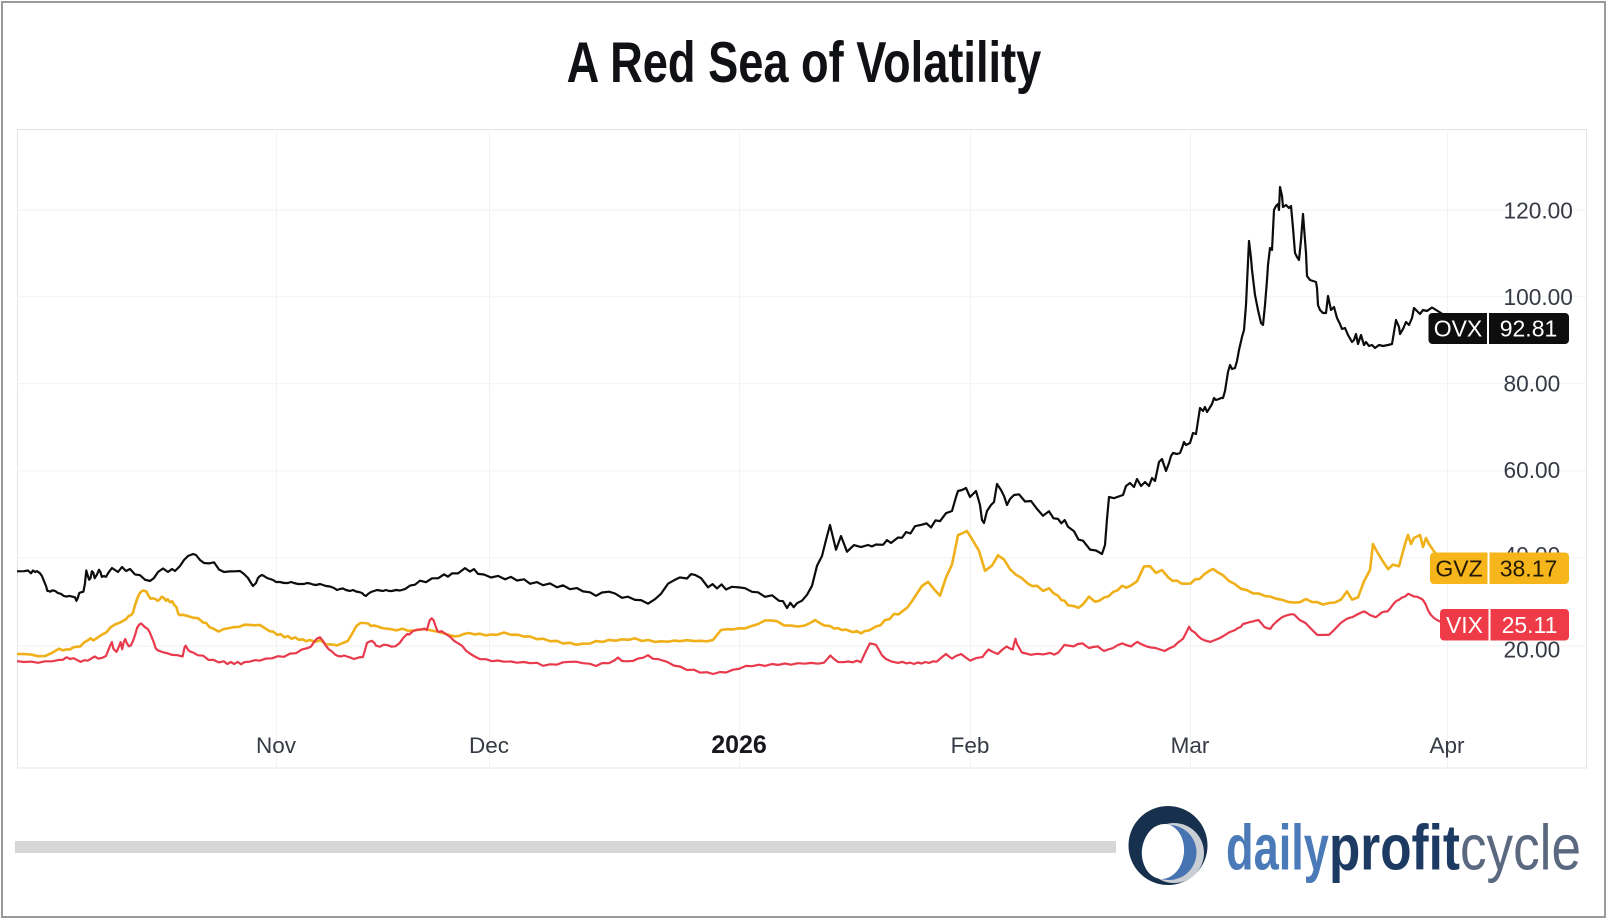  What do you see at coordinates (1190, 745) in the screenshot?
I see `svg-text: Mar` at bounding box center [1190, 745].